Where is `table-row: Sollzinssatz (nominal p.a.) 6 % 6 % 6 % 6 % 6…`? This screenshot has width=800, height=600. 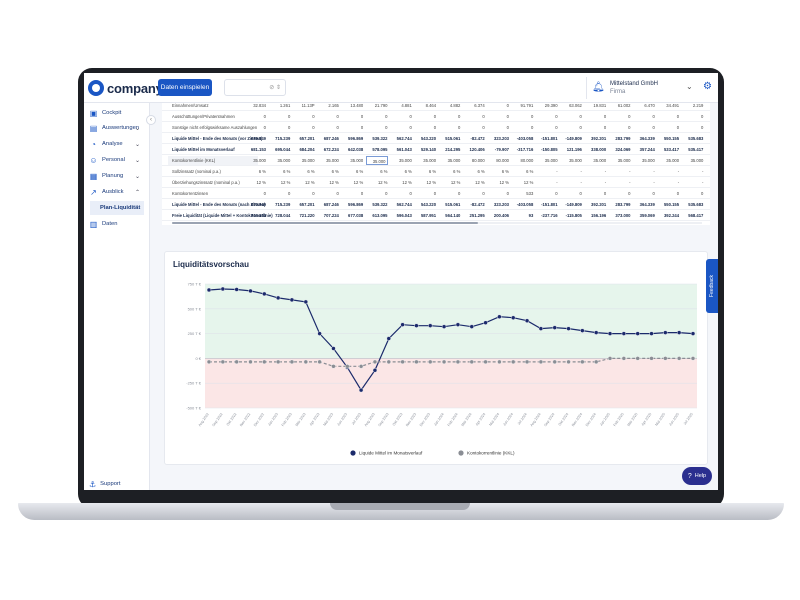 table-row: Sollzinssatz (nominal p.a.) 6 % 6 % 6 % 6 % 6… is located at coordinates (436, 171).